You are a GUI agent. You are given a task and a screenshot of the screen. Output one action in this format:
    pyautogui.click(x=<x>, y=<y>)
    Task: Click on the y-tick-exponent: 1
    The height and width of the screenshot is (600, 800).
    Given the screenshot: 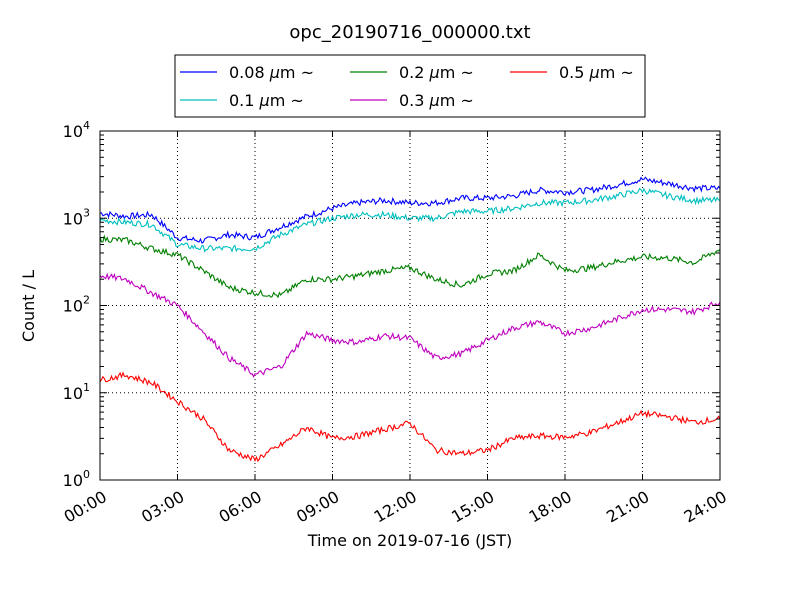 What is the action you would take?
    pyautogui.click(x=86, y=387)
    